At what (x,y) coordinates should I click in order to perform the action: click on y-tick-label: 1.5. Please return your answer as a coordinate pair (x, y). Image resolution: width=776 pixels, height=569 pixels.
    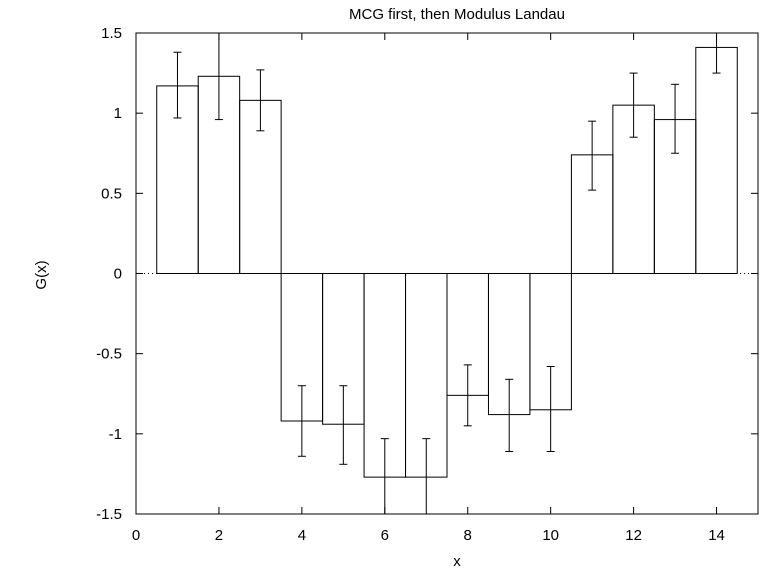
    Looking at the image, I should click on (111, 33).